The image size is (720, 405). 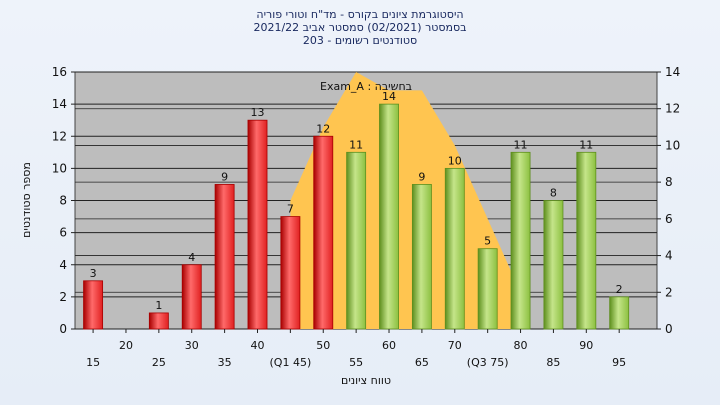 I want to click on bar-value-label: 13, so click(x=257, y=112).